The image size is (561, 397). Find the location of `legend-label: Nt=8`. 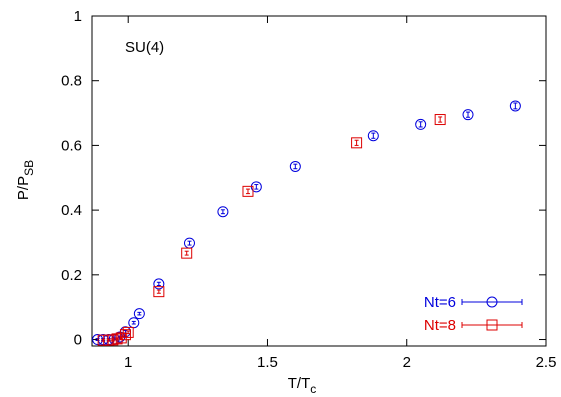

legend-label: Nt=8 is located at coordinates (440, 325).